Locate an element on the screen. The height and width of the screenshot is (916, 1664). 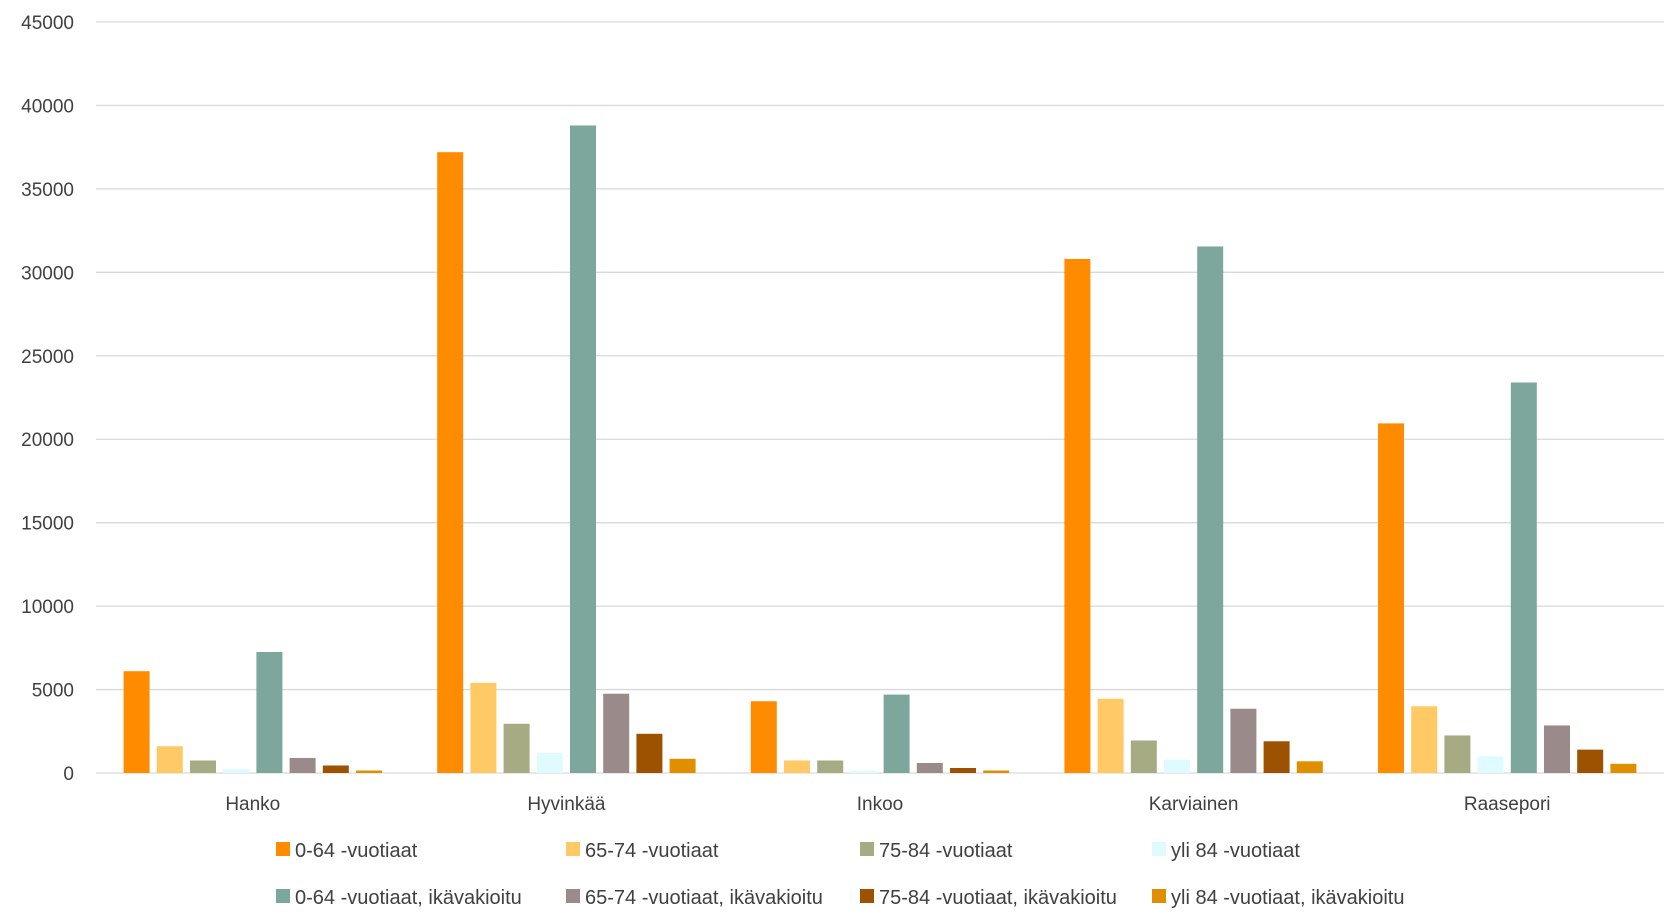
bar-Hyvinkää-series-7 is located at coordinates (649, 753).